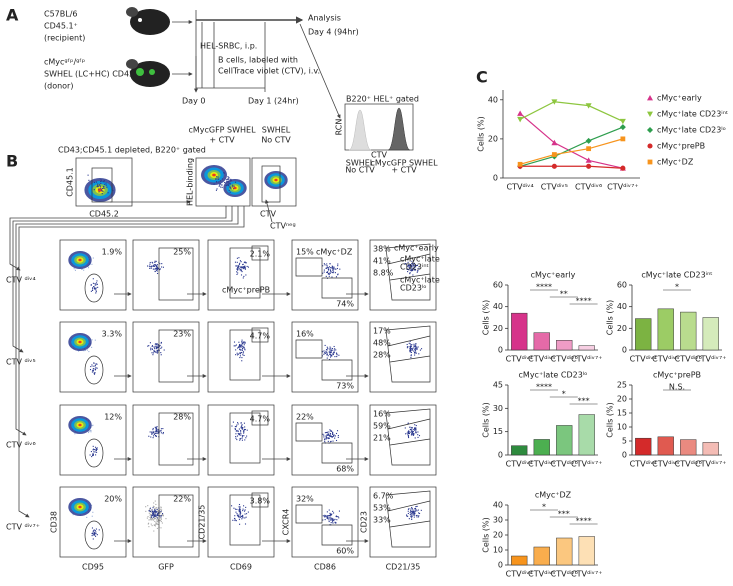  I want to click on y-tick-label: 40, so click(498, 505).